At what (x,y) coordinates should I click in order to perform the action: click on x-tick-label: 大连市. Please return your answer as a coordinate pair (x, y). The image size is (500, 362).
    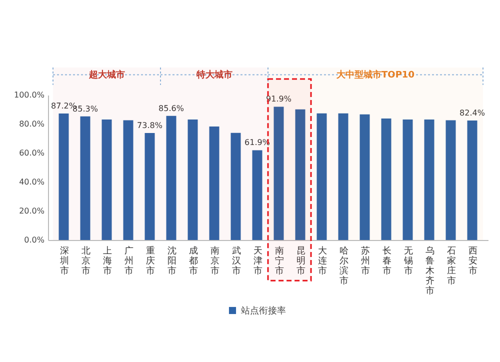
    Looking at the image, I should click on (322, 261).